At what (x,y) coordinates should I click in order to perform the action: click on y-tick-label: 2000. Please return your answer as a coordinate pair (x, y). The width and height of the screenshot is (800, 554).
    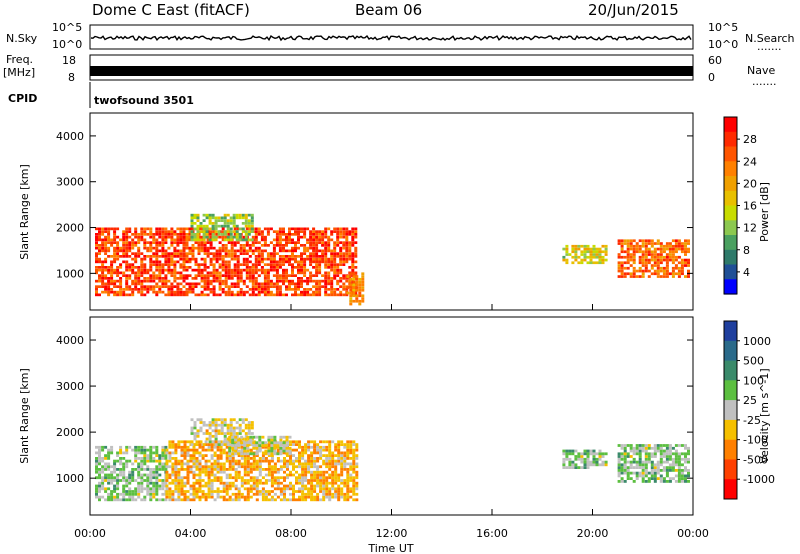
    Looking at the image, I should click on (70, 228).